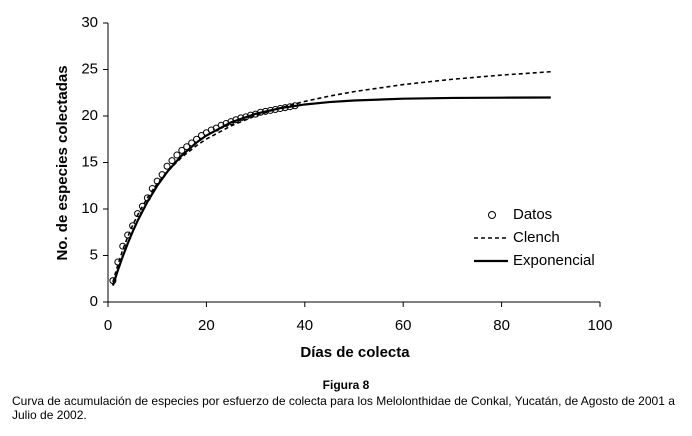  I want to click on x-tick-label: 80, so click(501, 325).